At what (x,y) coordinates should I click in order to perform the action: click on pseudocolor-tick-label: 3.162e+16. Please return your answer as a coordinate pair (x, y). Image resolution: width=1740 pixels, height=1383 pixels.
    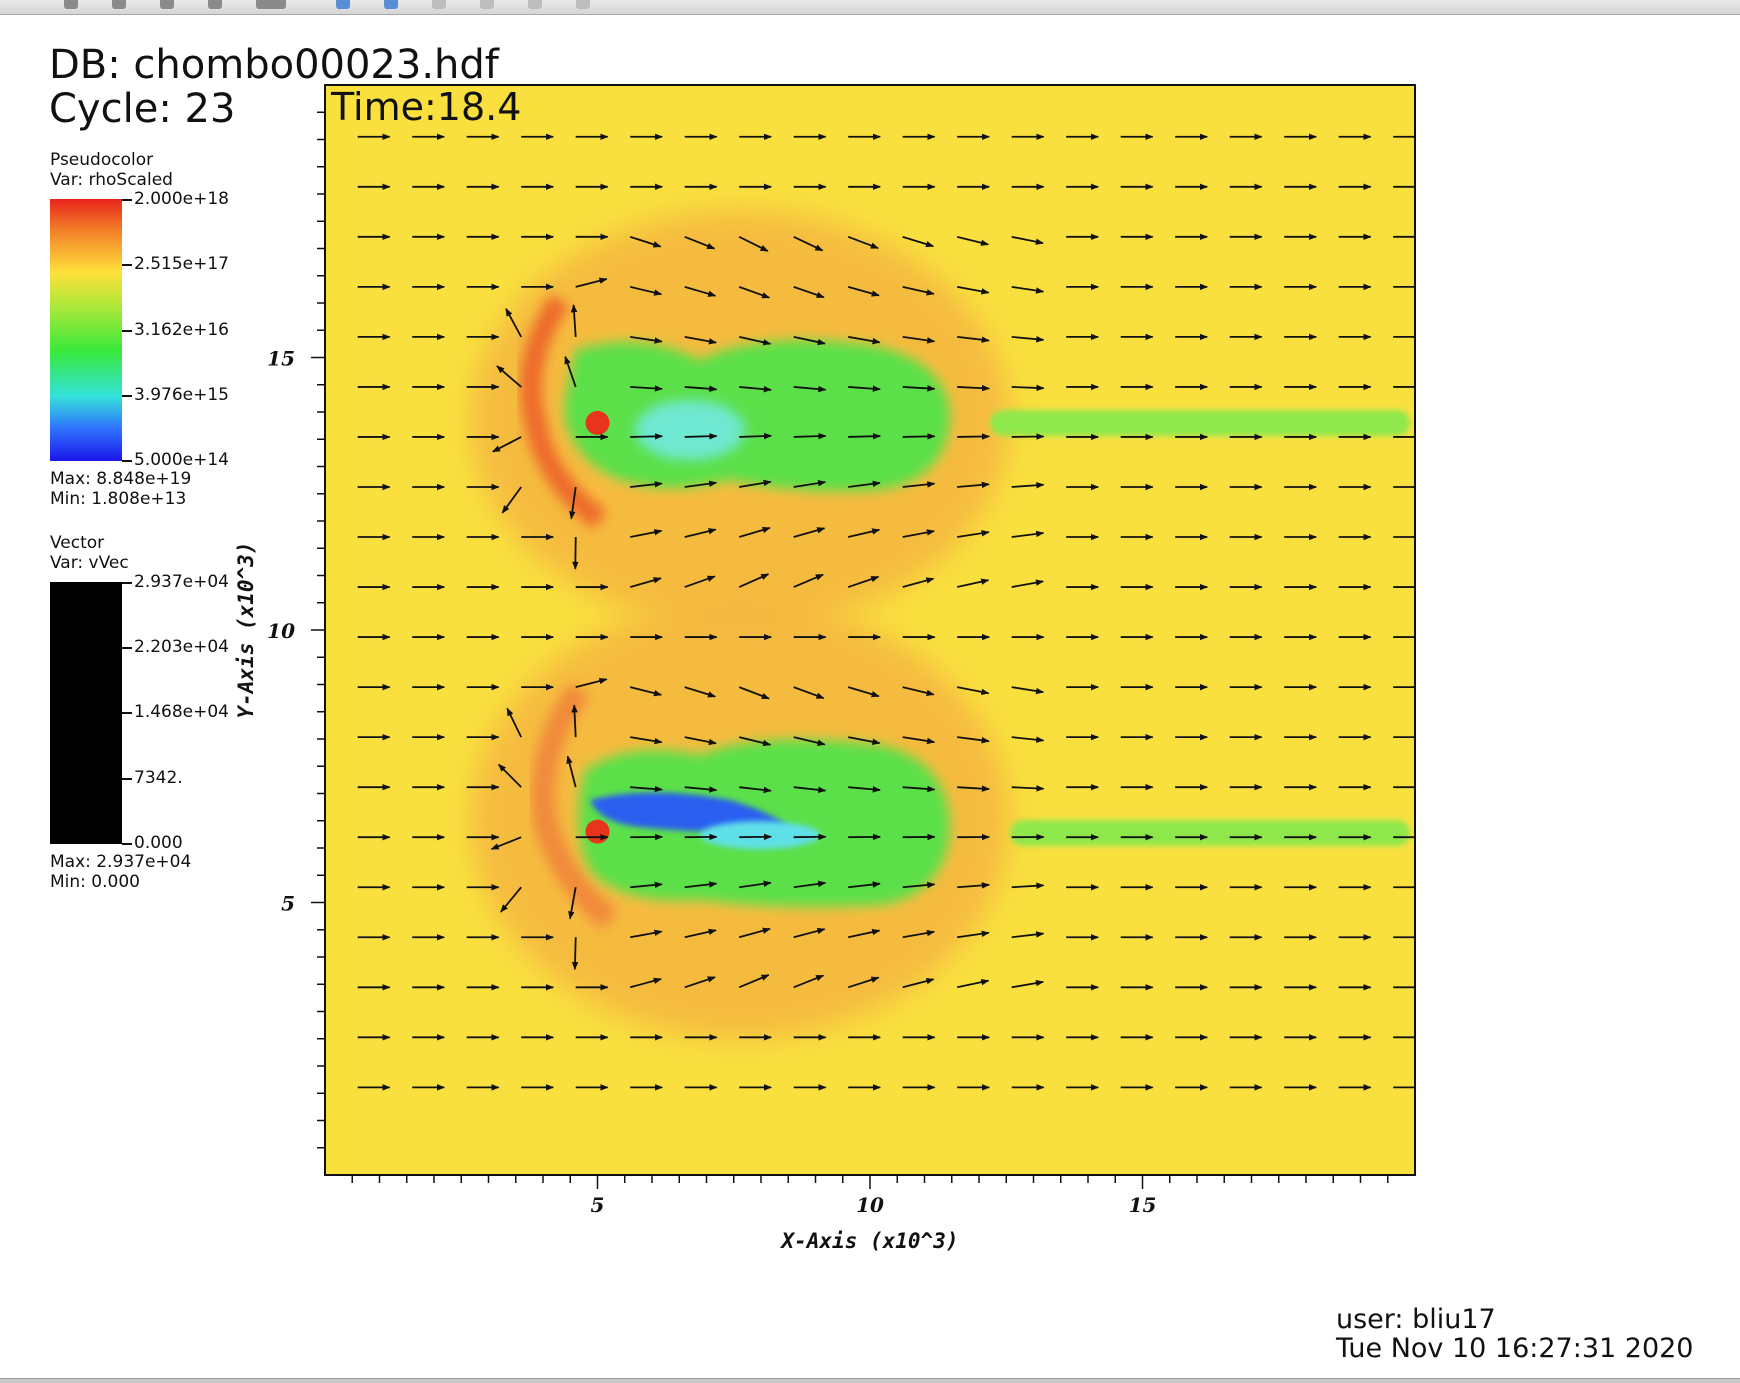
    Looking at the image, I should click on (181, 330).